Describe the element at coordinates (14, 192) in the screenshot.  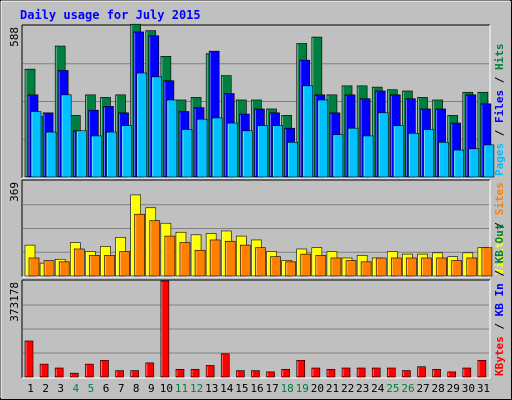
I see `y-max-label: 369` at that location.